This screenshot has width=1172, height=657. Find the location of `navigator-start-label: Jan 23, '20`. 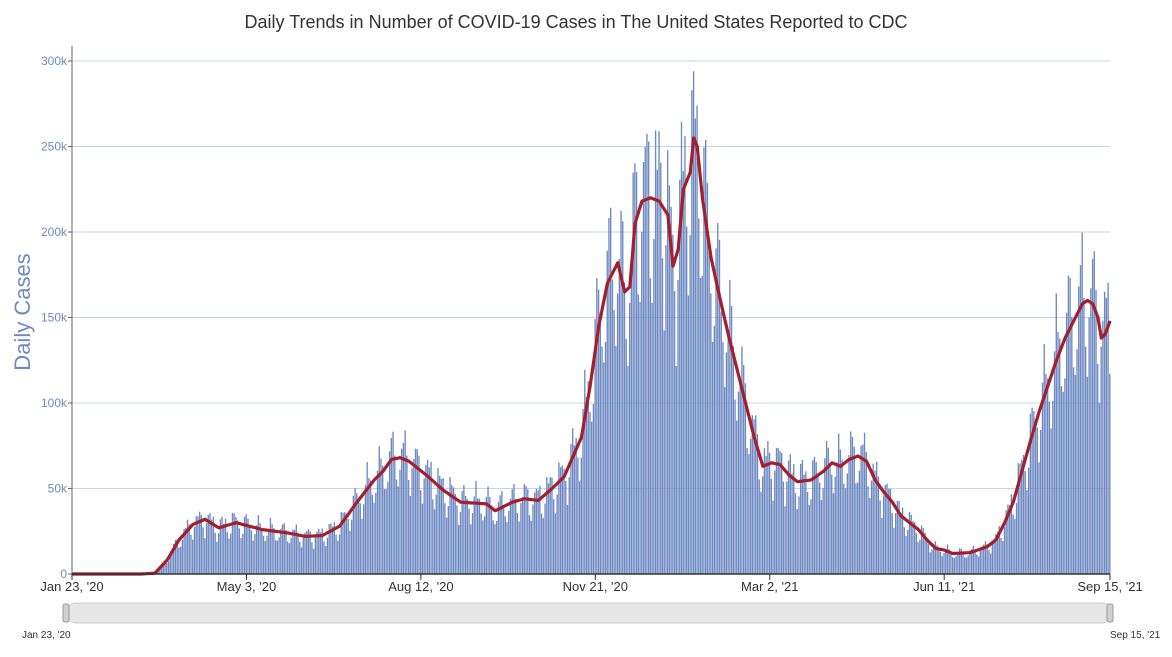

navigator-start-label: Jan 23, '20 is located at coordinates (46, 635).